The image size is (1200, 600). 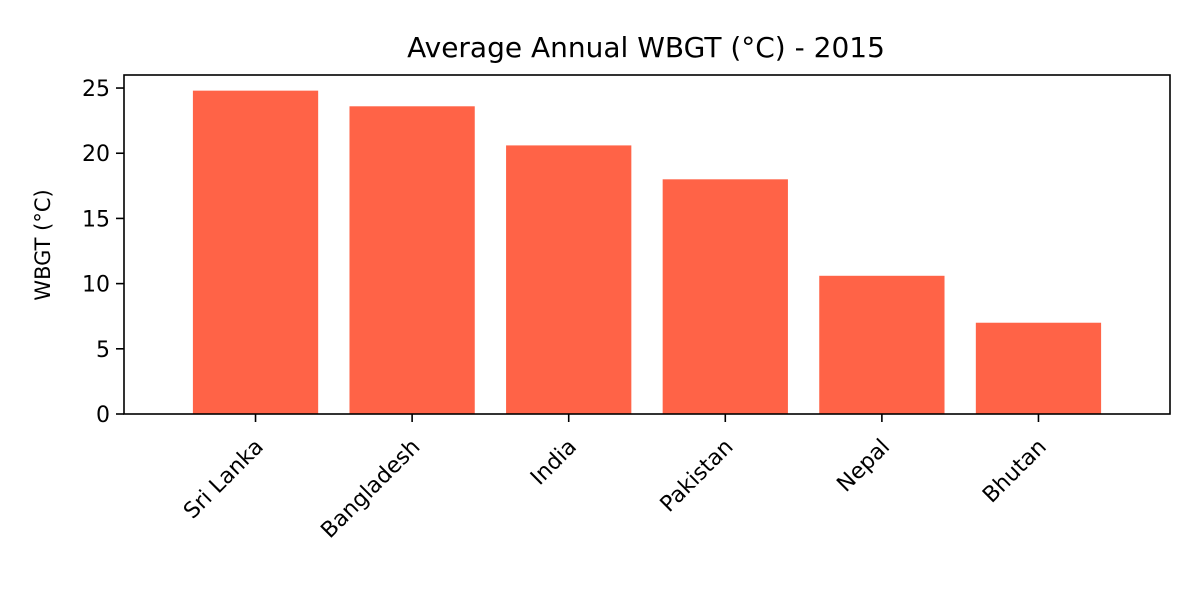 I want to click on y-axis-label: WBGT (°C), so click(x=43, y=244).